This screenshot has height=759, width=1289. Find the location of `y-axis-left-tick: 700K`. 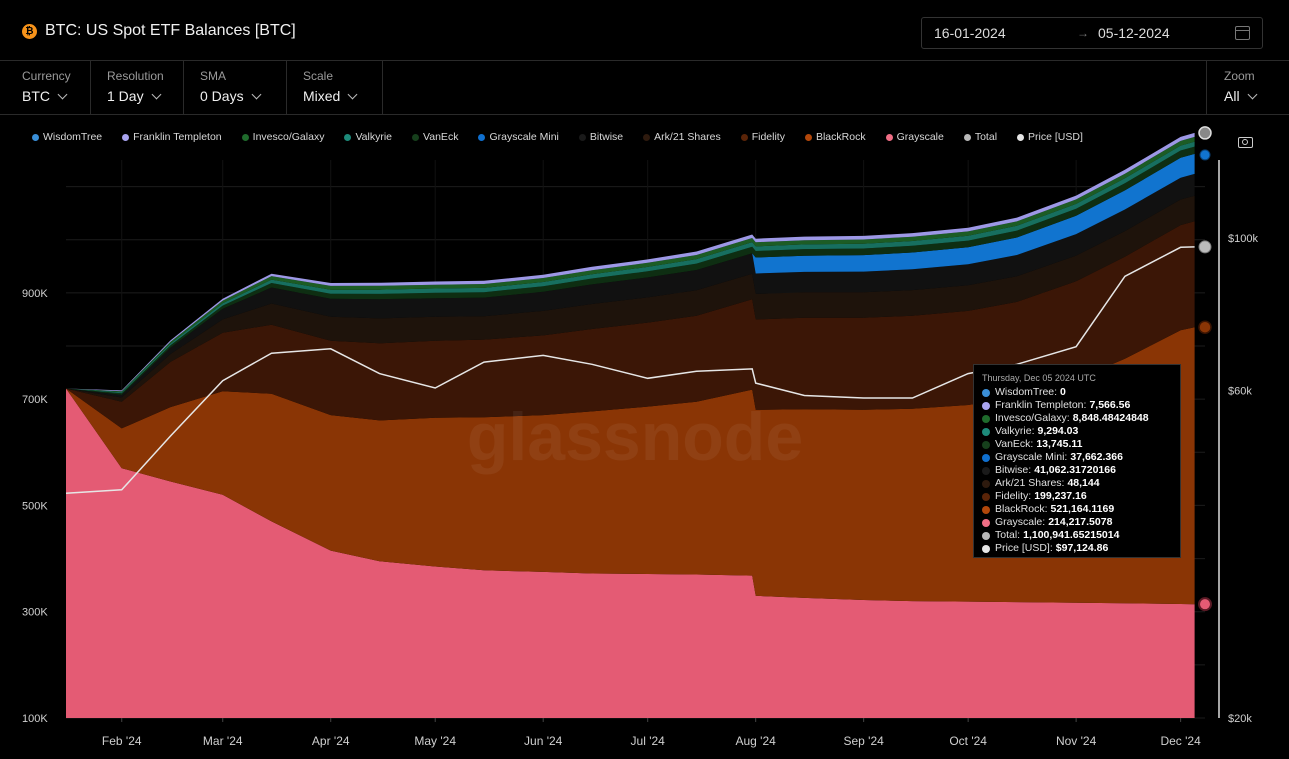

y-axis-left-tick: 700K is located at coordinates (35, 400).